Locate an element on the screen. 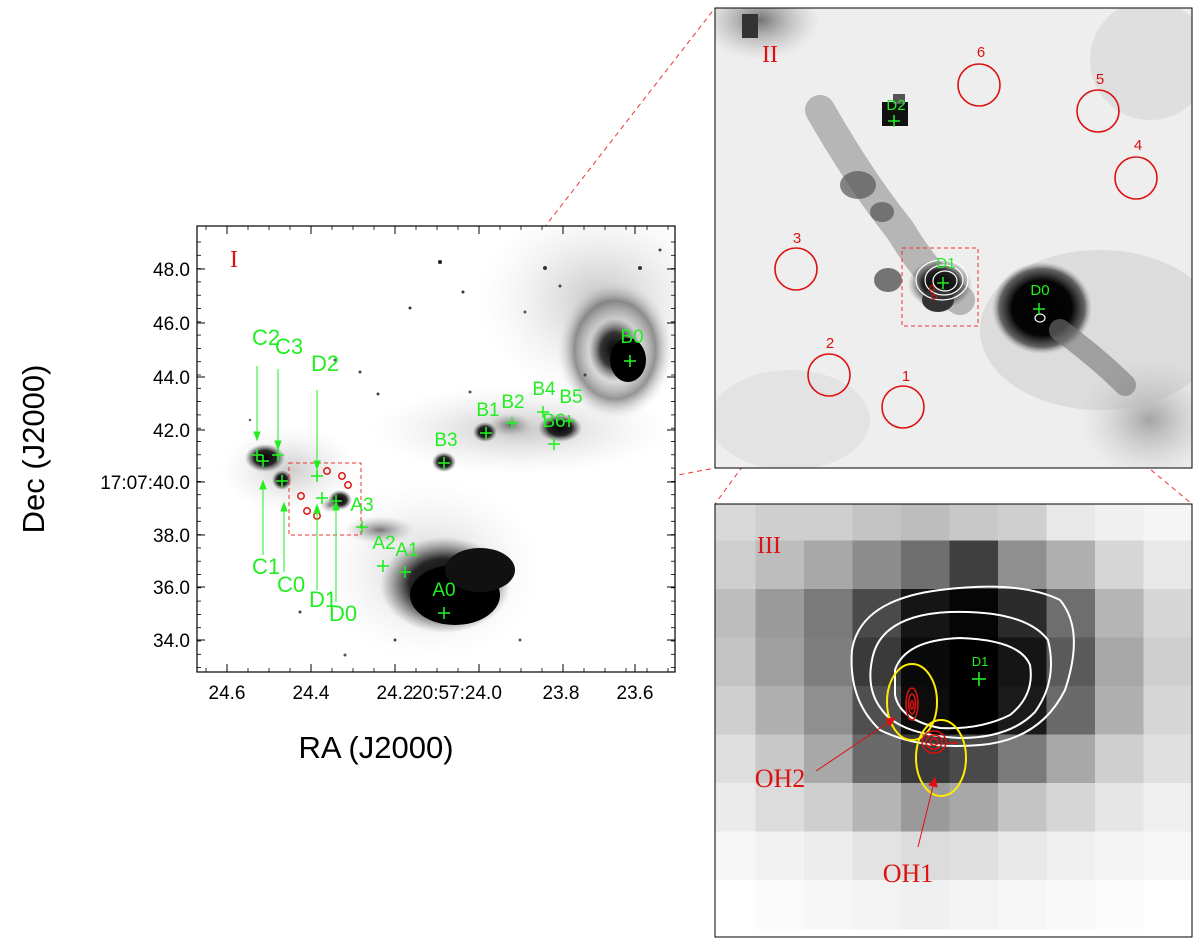 The height and width of the screenshot is (946, 1200). panel-1-label: I is located at coordinates (234, 260).